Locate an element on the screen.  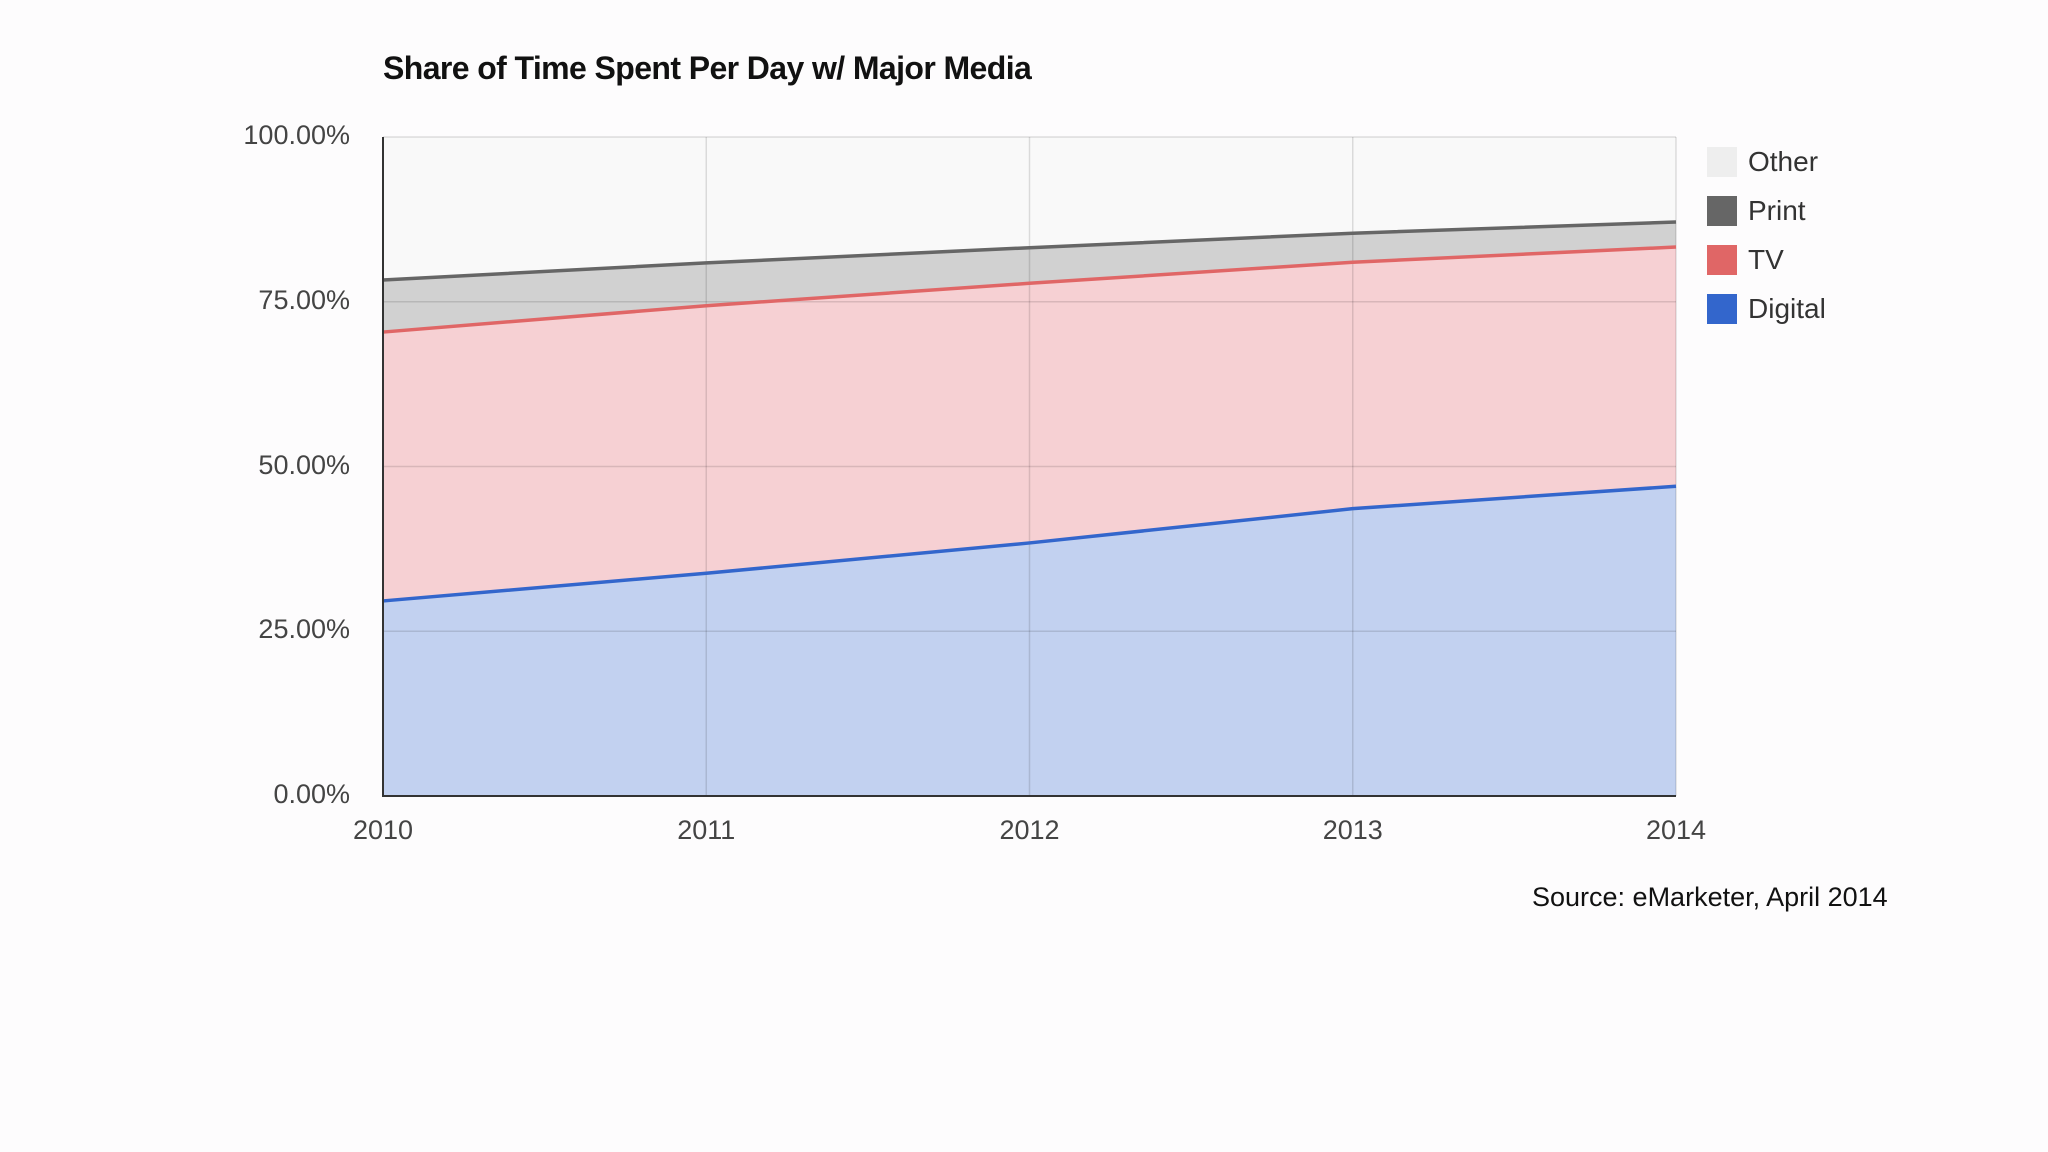
legend-item-digital: Digital is located at coordinates (1766, 308).